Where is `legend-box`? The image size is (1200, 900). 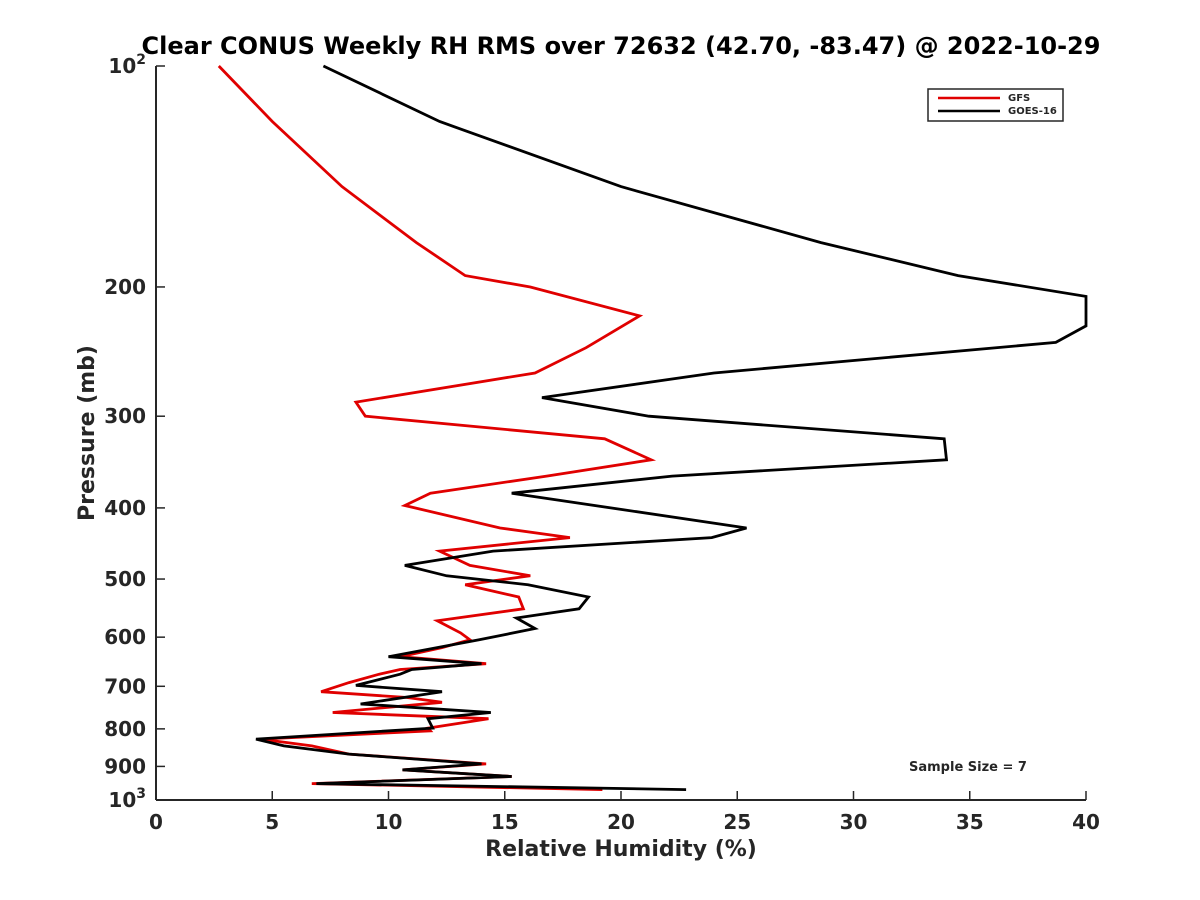
legend-box is located at coordinates (995, 105).